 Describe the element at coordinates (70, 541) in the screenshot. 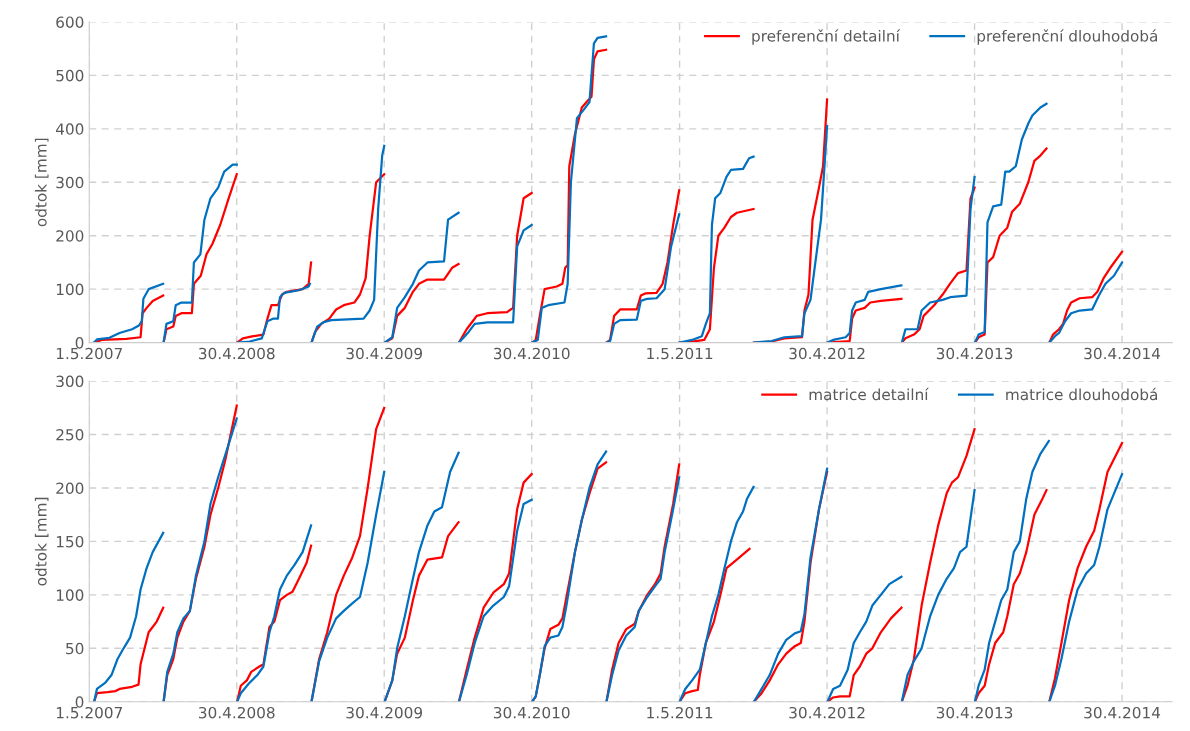

I see `y-tick-label: 150` at that location.